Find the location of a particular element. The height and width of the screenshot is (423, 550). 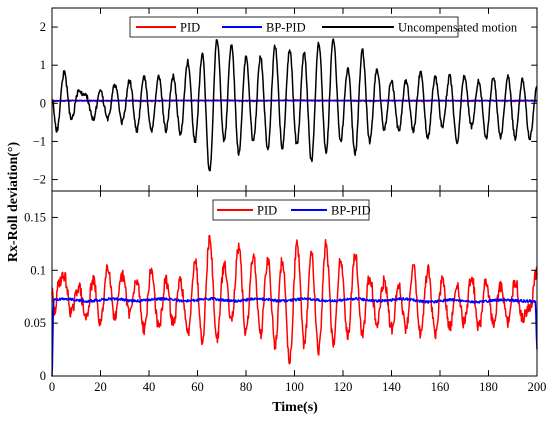

x-tick-label: 120 is located at coordinates (343, 387).